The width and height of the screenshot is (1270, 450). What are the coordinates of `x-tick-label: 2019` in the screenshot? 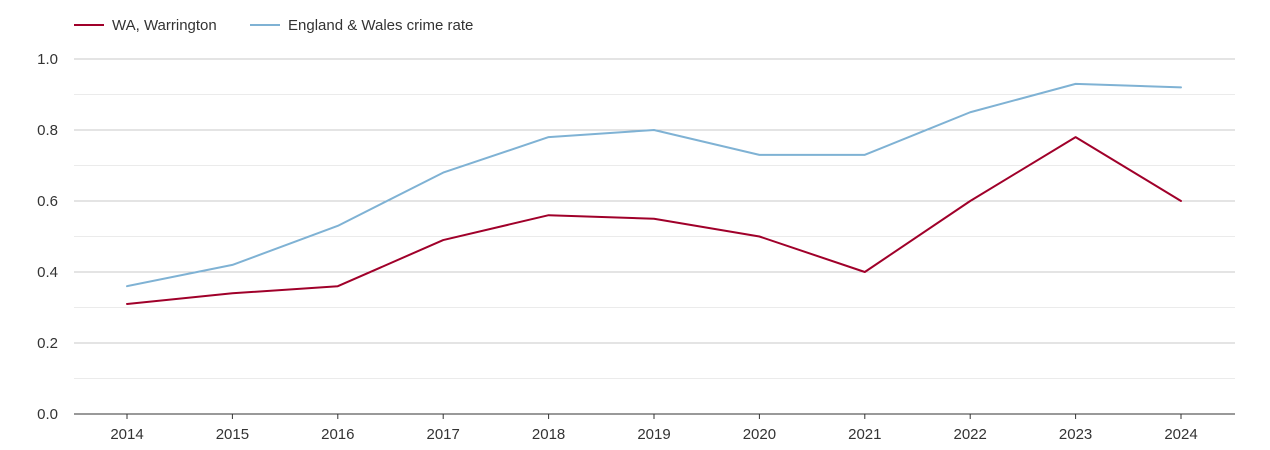 It's located at (653, 434).